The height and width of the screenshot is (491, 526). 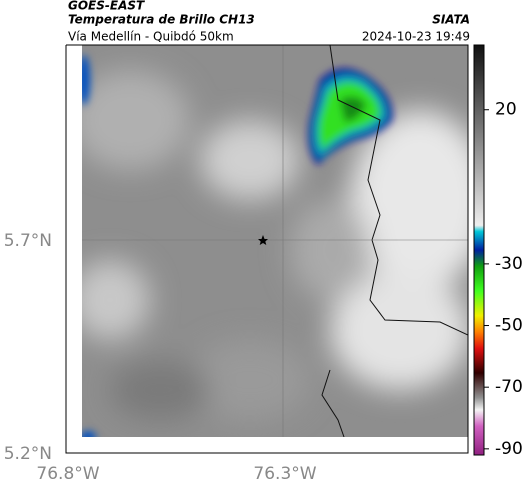 I want to click on product: Temperatura de Brillo CH13, so click(x=161, y=20).